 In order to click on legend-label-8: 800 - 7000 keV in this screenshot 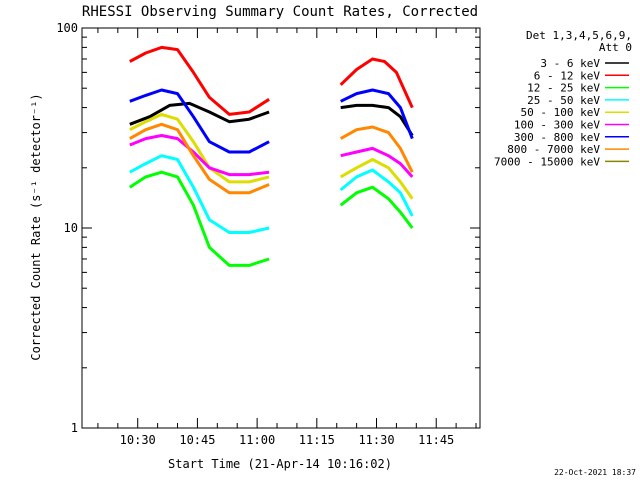, I will do `click(553, 149)`.